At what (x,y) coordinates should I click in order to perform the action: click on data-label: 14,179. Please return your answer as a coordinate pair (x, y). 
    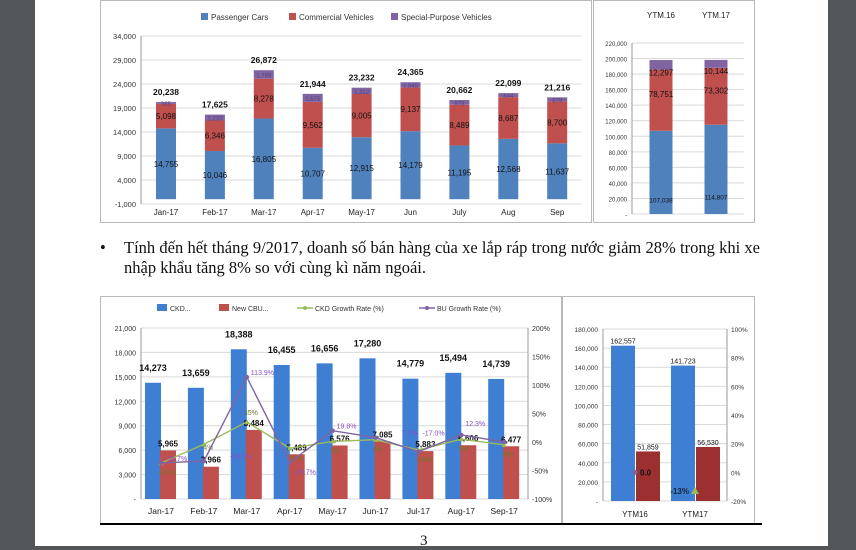
    Looking at the image, I should click on (410, 165).